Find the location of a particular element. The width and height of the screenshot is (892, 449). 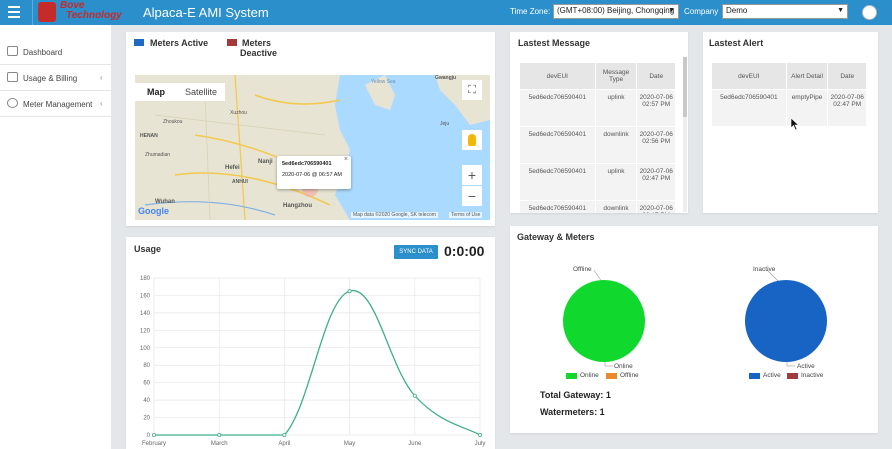

meter-pie-chart is located at coordinates (787, 317).